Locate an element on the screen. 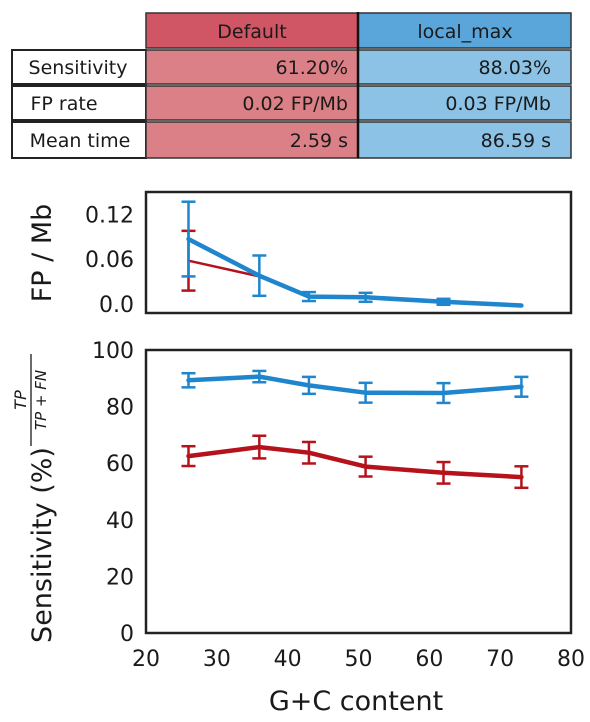 This screenshot has width=590, height=722. header-default-cell is located at coordinates (252, 30).